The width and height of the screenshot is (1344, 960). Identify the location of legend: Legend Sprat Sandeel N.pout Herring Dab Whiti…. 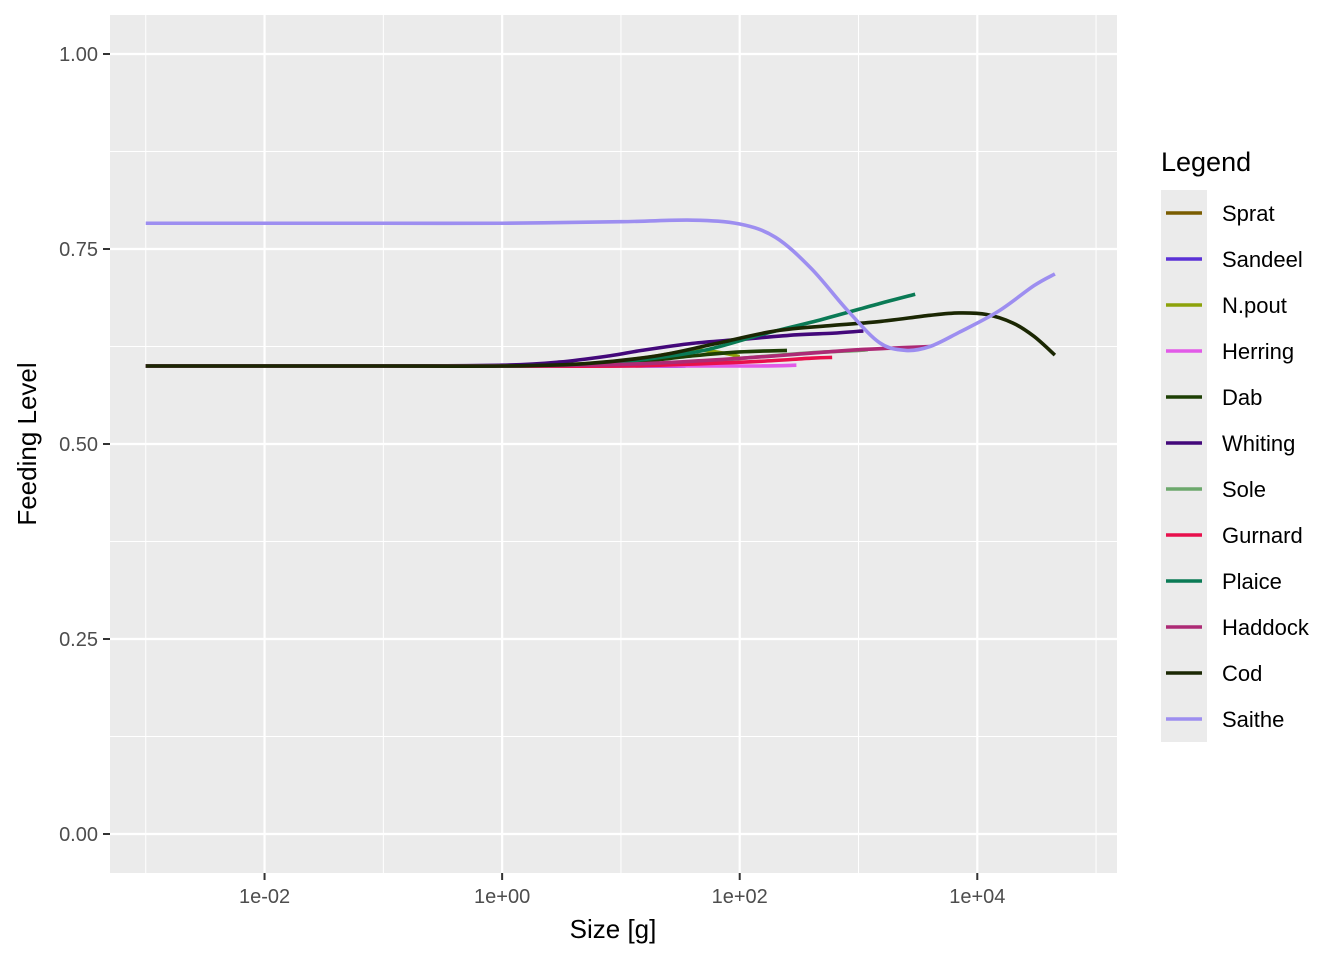
(1235, 444).